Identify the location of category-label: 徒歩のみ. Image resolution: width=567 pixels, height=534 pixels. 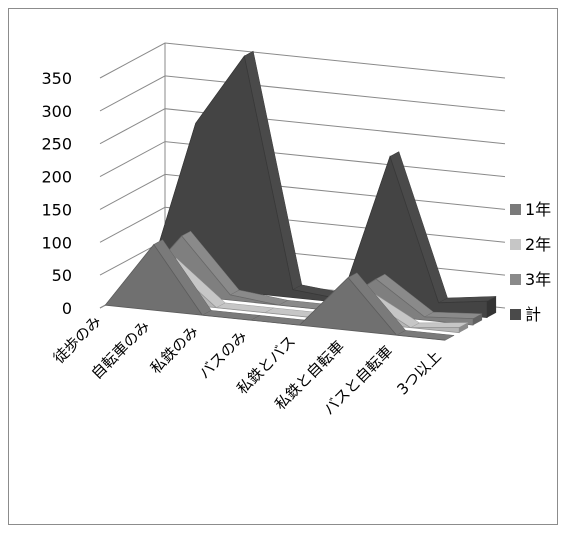
(77, 339).